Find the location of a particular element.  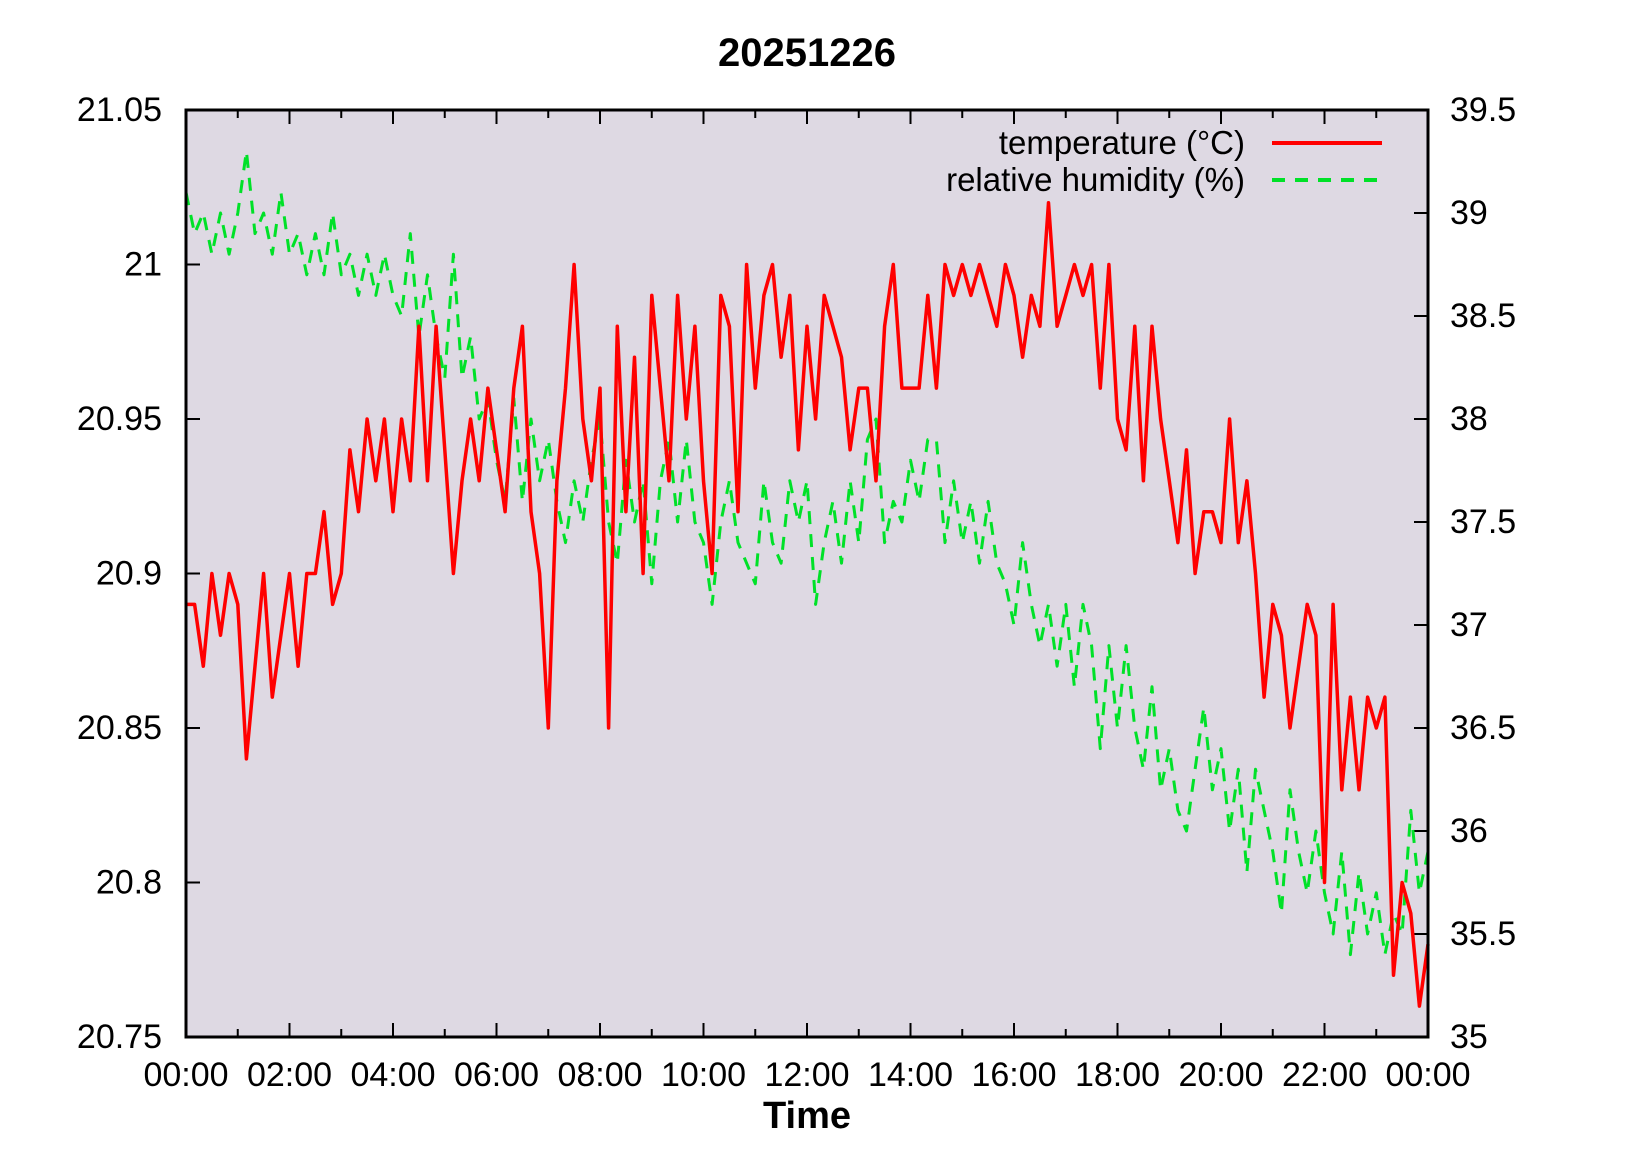

x-axis-tick-label: 10:00 is located at coordinates (703, 1075).